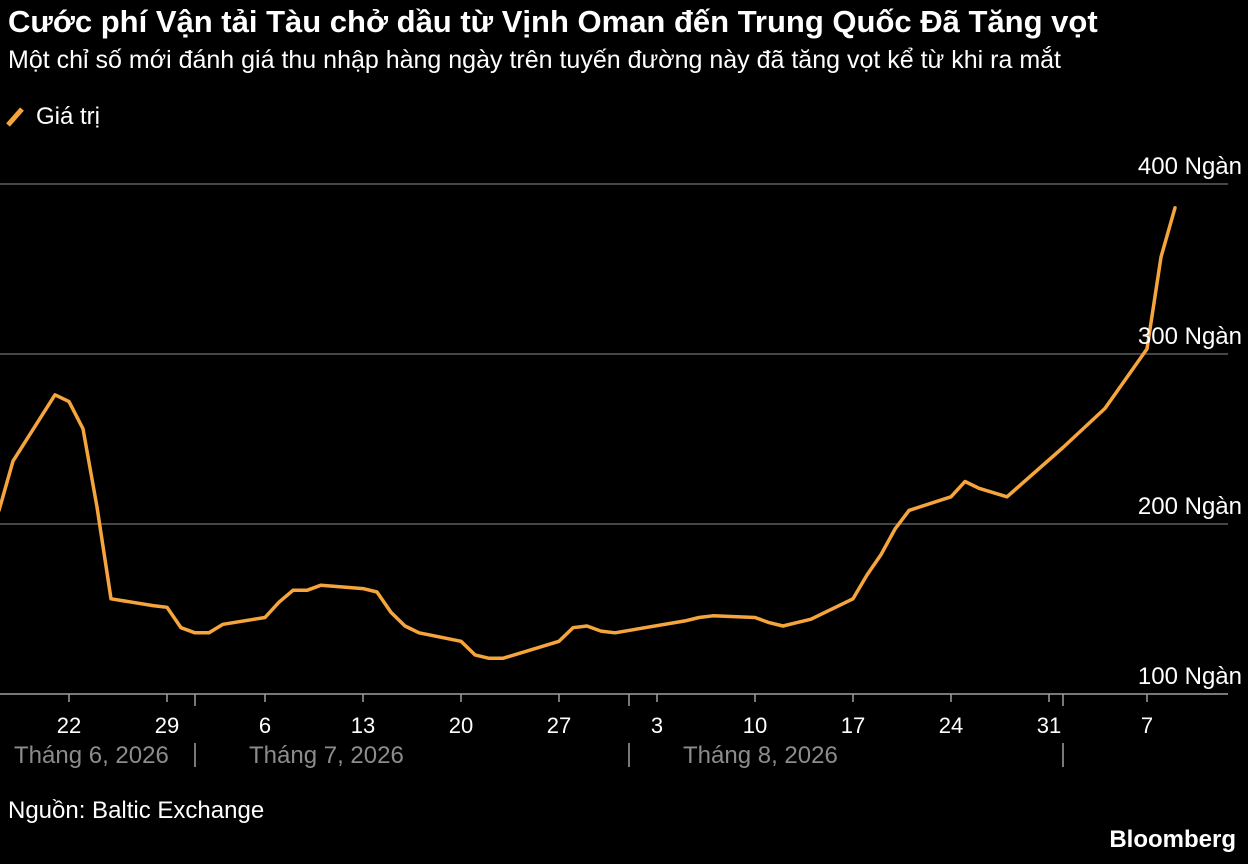 The width and height of the screenshot is (1248, 864). Describe the element at coordinates (91, 755) in the screenshot. I see `month-label: Tháng 6, 2026` at that location.